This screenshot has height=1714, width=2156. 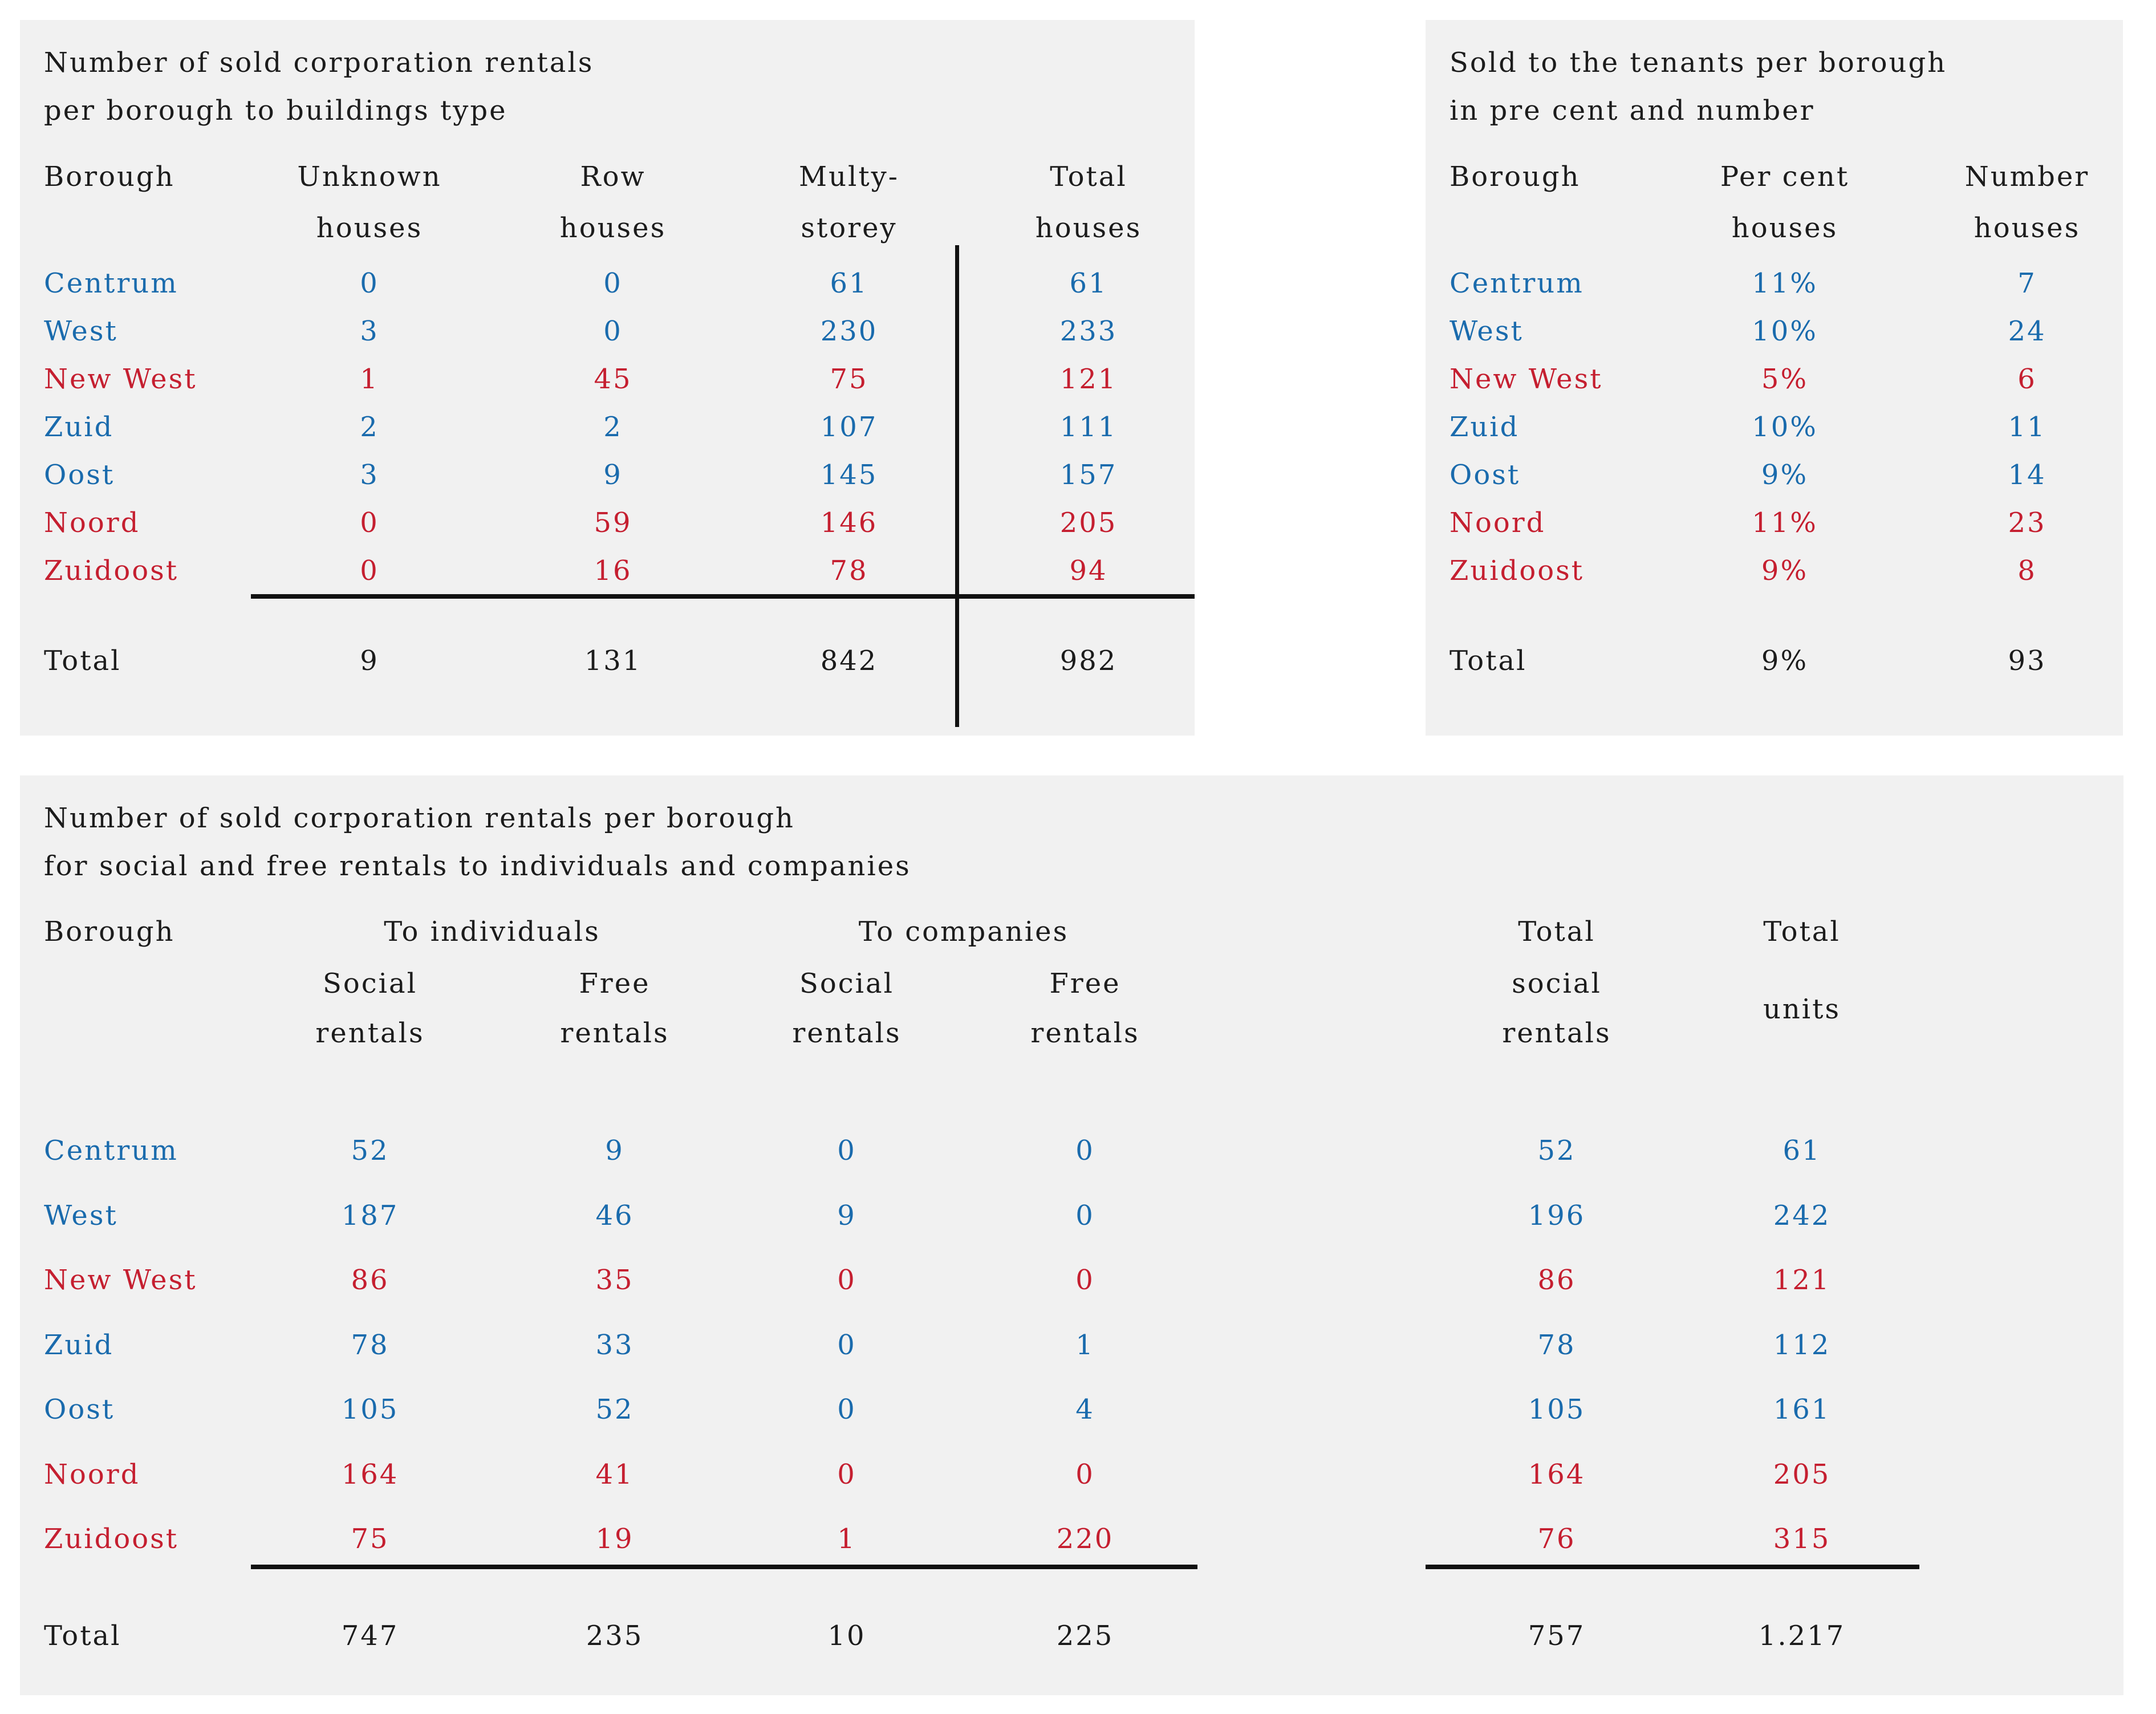 I want to click on value-number: 11, so click(x=2027, y=427).